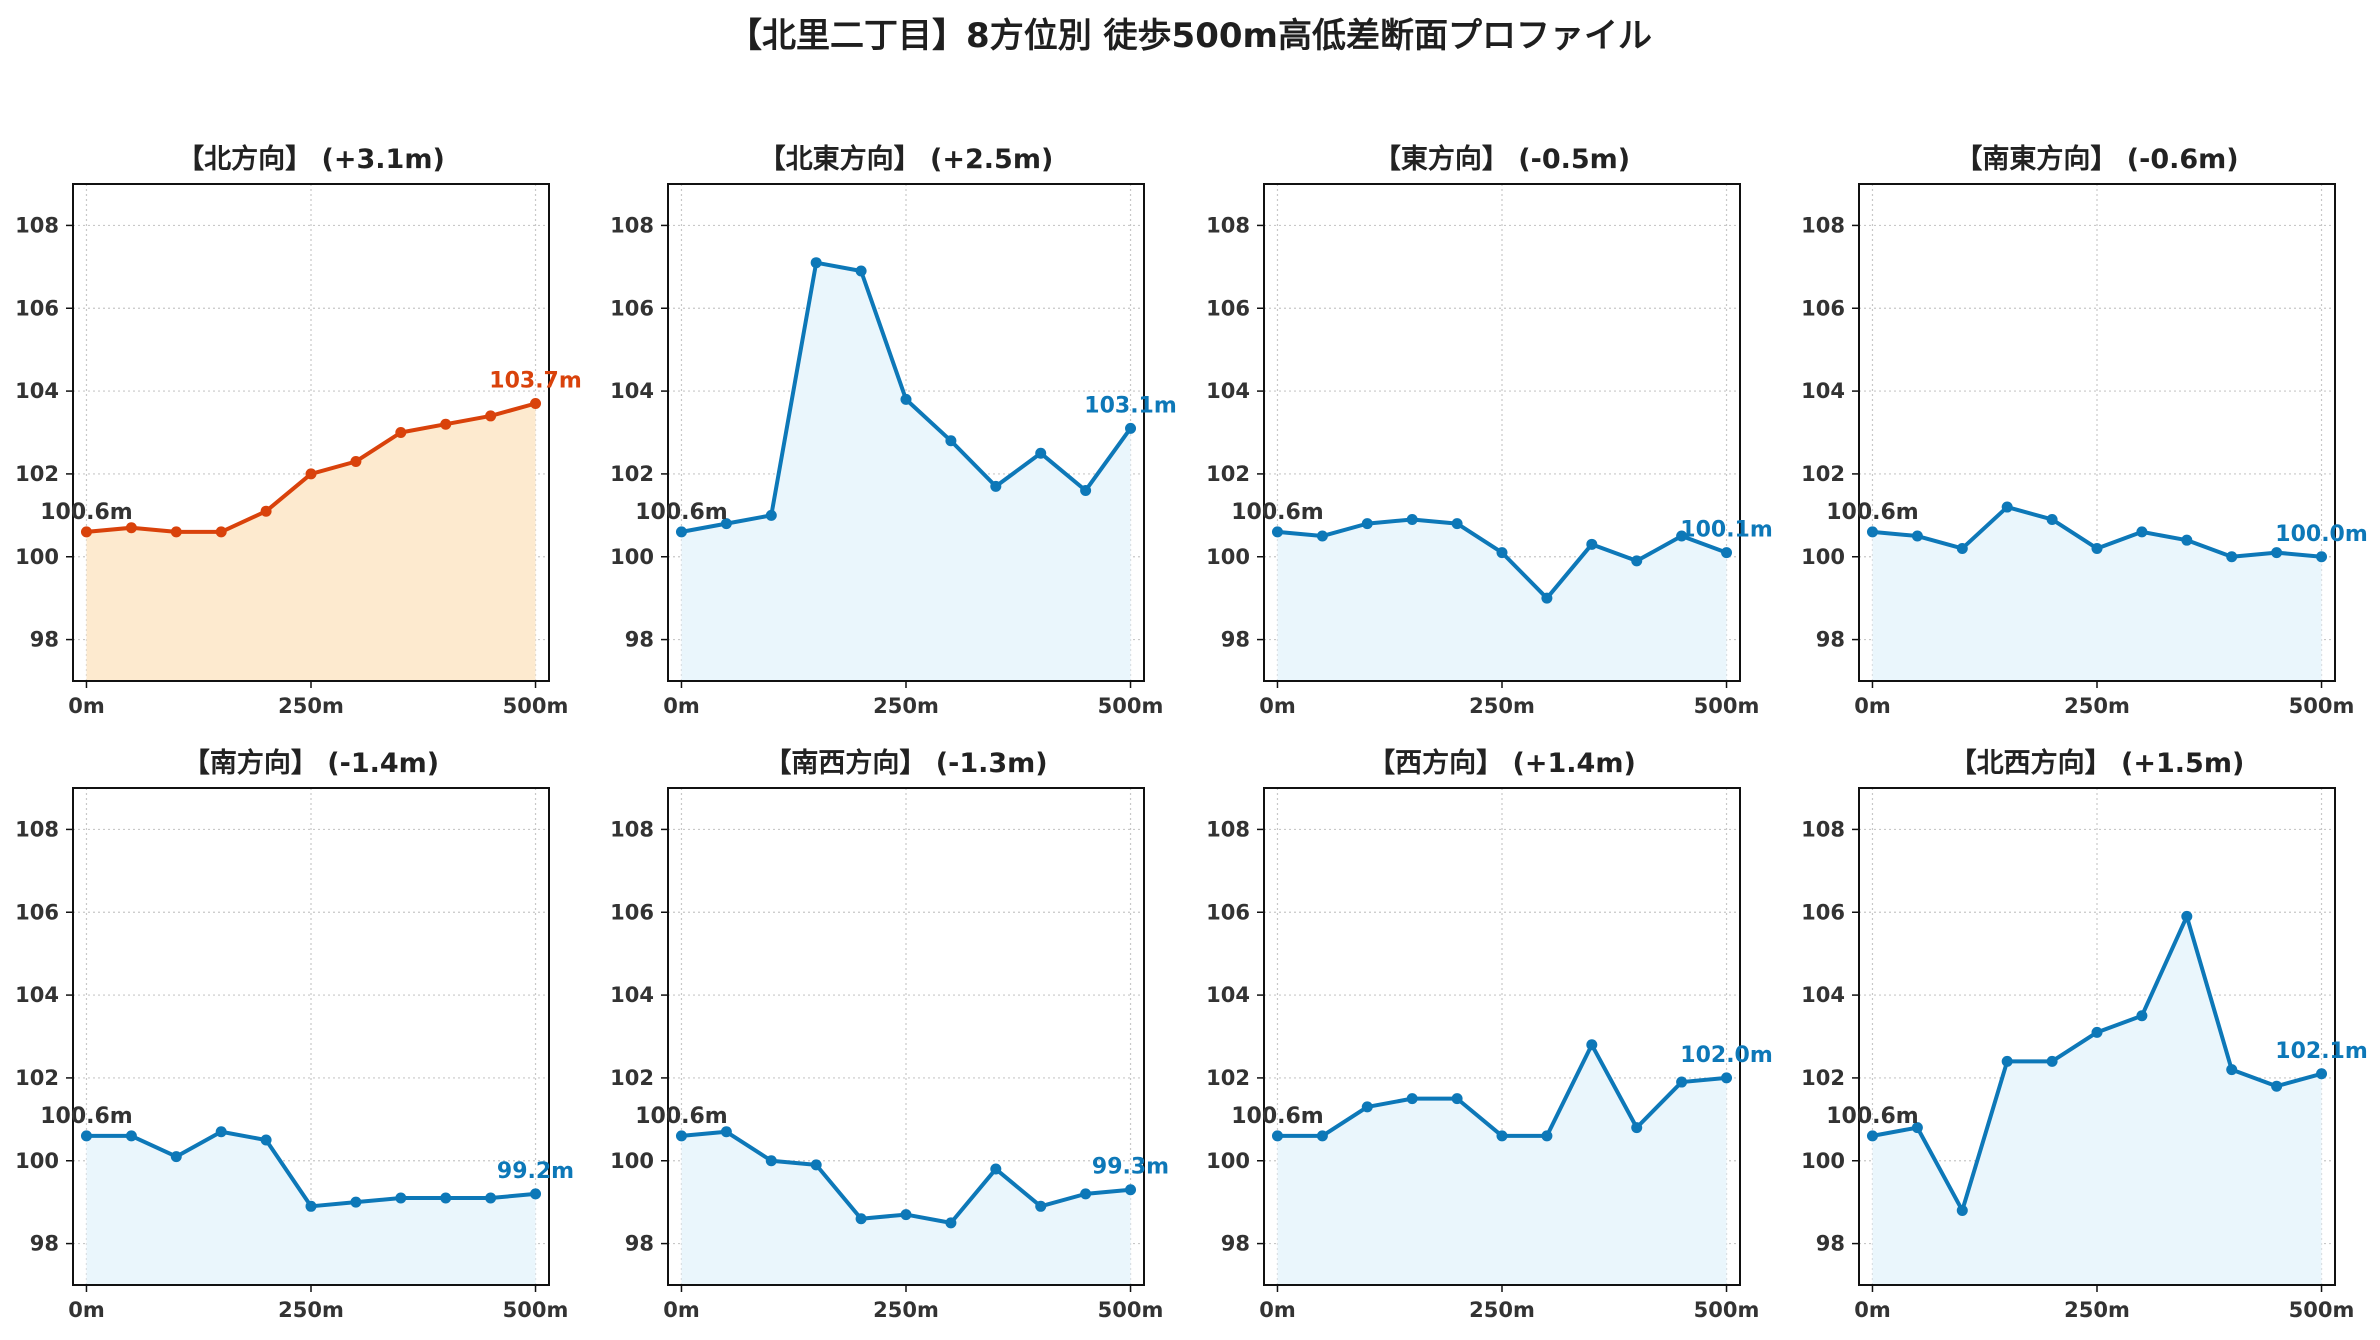 Image resolution: width=2380 pixels, height=1340 pixels. What do you see at coordinates (1228, 1161) in the screenshot?
I see `panel-7-ytick-label-1: 100` at bounding box center [1228, 1161].